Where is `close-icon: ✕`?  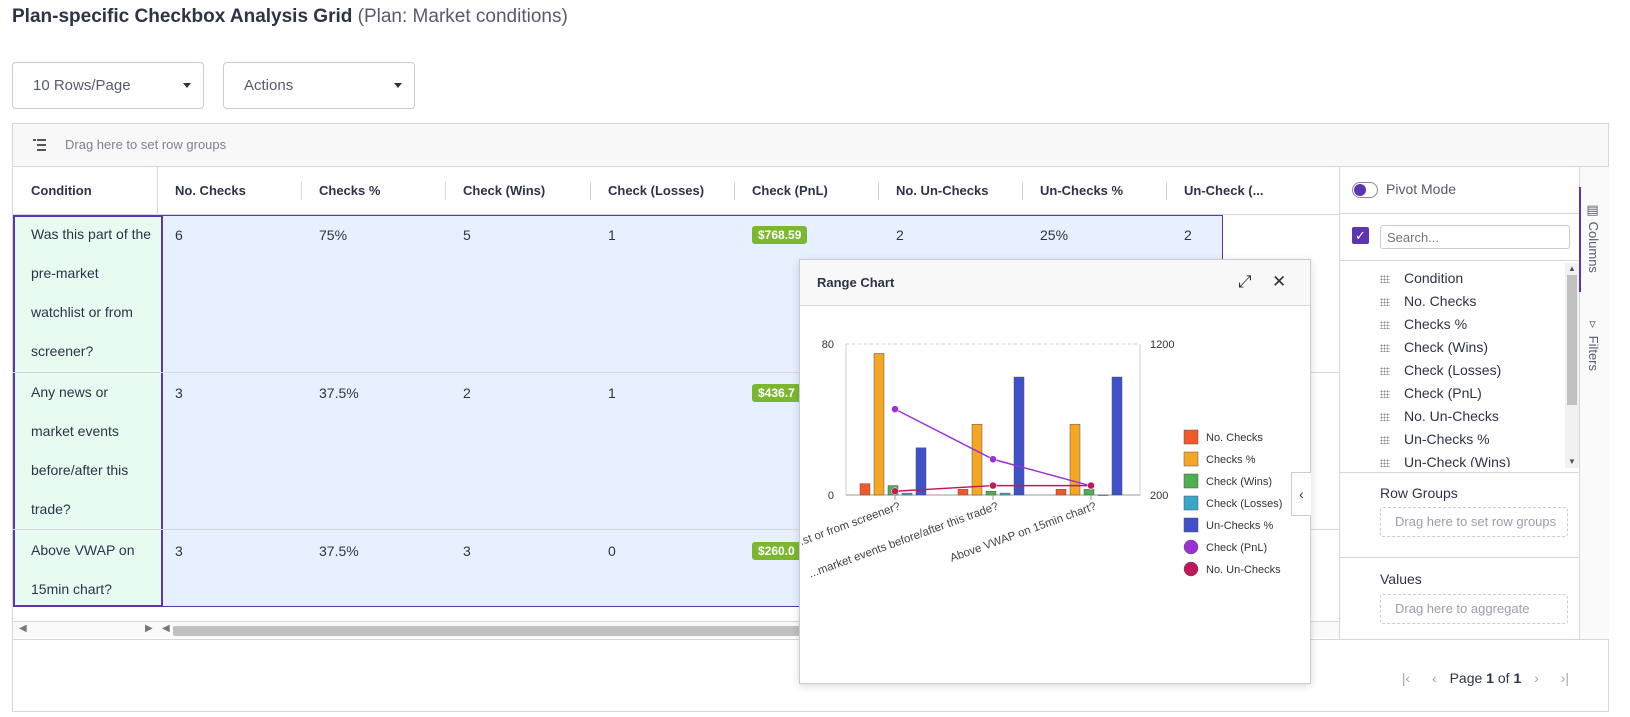
close-icon: ✕ is located at coordinates (1279, 281).